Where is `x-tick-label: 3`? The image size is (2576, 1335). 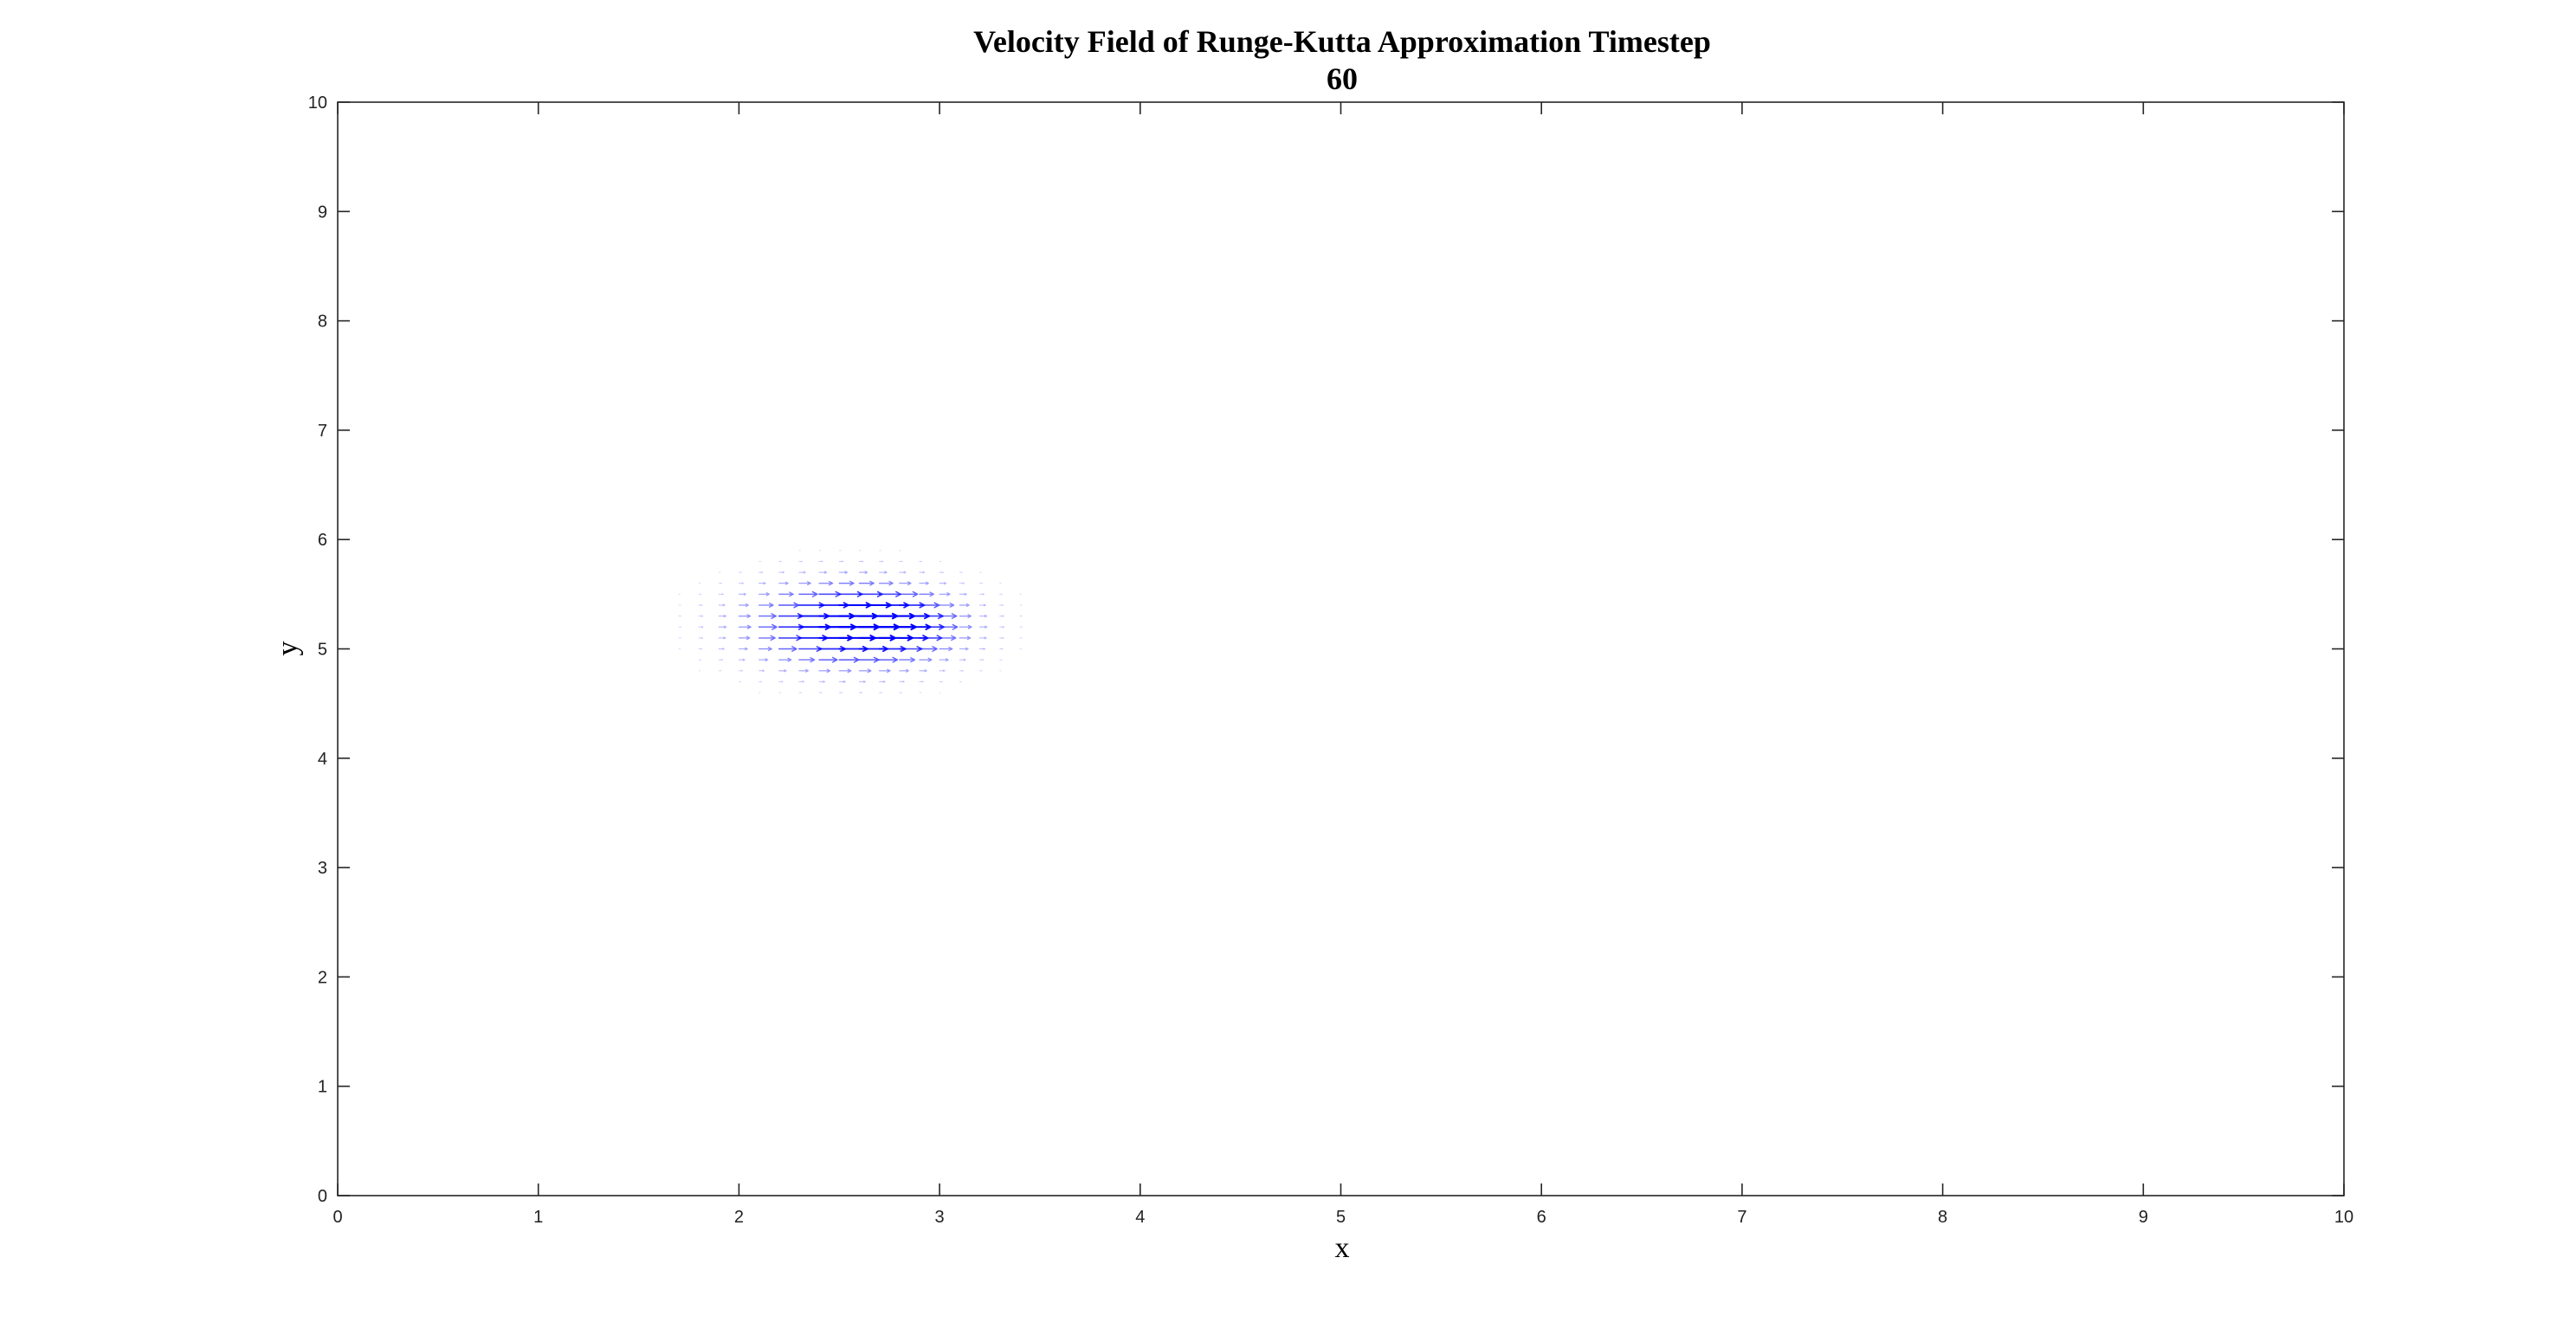
x-tick-label: 3 is located at coordinates (940, 1217).